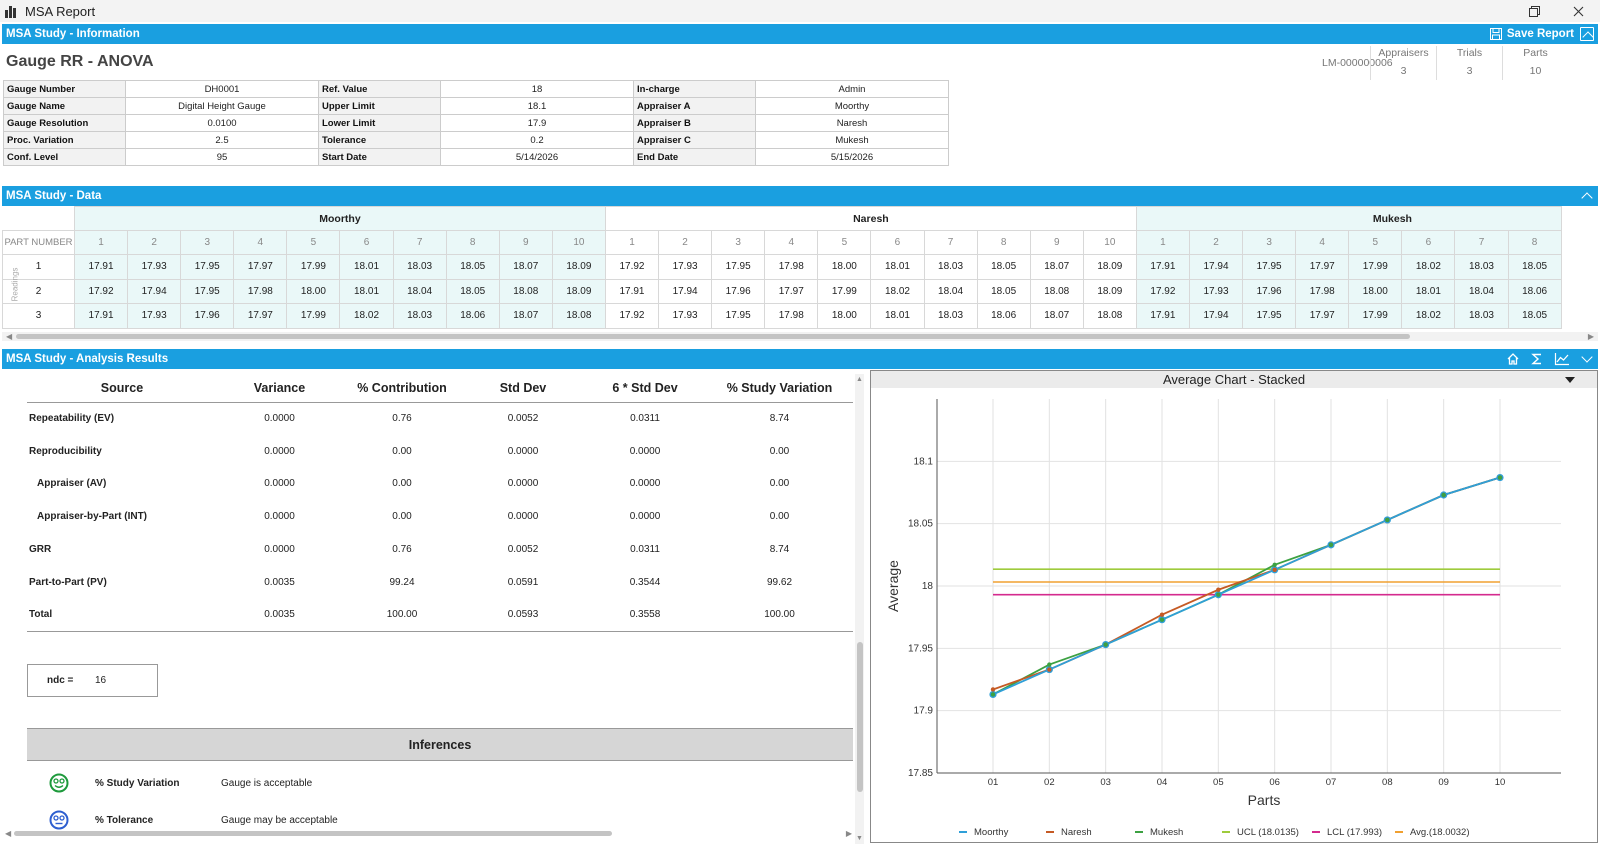  Describe the element at coordinates (1534, 11) in the screenshot. I see `restore-button` at that location.